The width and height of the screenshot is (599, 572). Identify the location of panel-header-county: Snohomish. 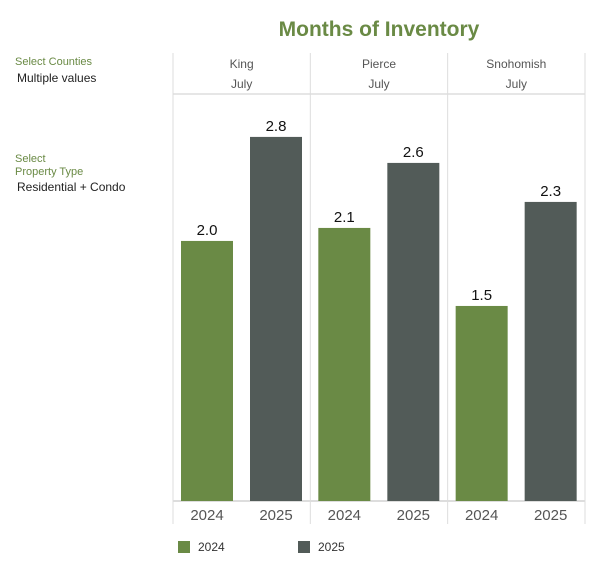
(516, 64).